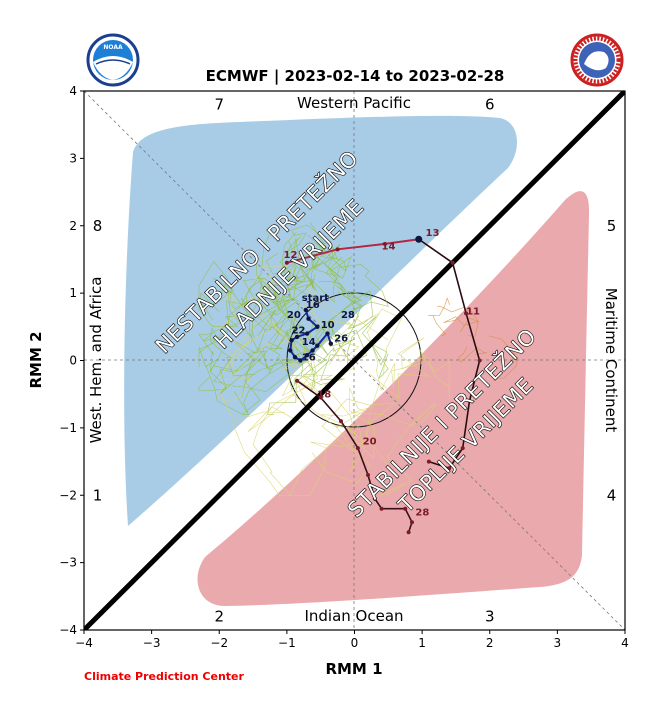 This screenshot has height=714, width=667. What do you see at coordinates (98, 495) in the screenshot?
I see `phase-label: 1` at bounding box center [98, 495].